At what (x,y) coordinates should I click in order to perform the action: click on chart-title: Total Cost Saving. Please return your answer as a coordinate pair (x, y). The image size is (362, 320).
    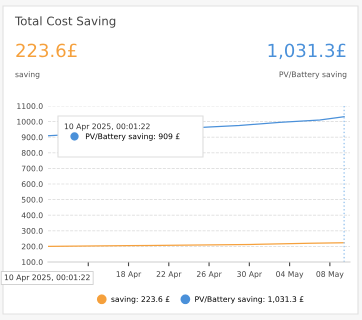
    Looking at the image, I should click on (65, 22).